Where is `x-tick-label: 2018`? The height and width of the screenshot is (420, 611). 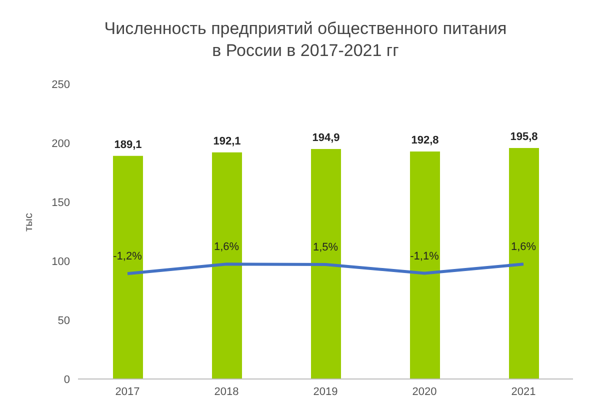 x-tick-label: 2018 is located at coordinates (226, 392).